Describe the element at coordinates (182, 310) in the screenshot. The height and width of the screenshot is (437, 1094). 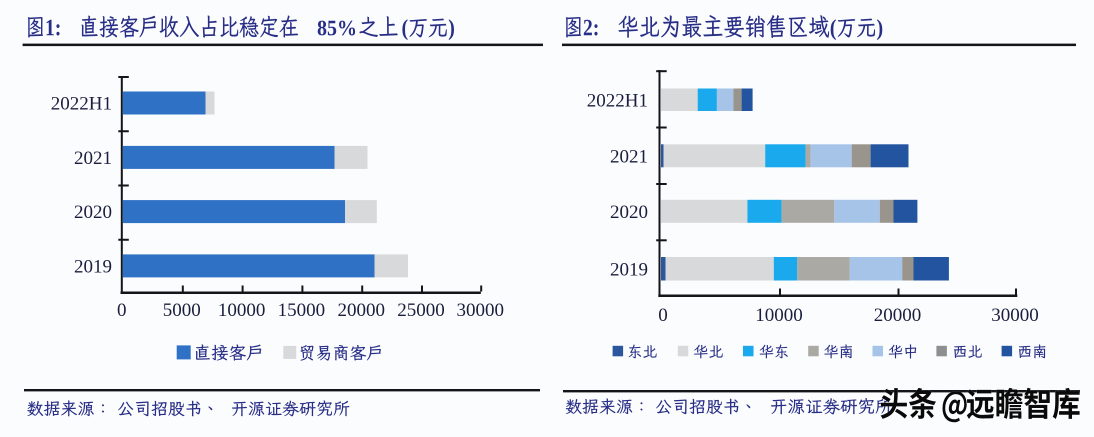
I see `svg-text: 5000` at that location.